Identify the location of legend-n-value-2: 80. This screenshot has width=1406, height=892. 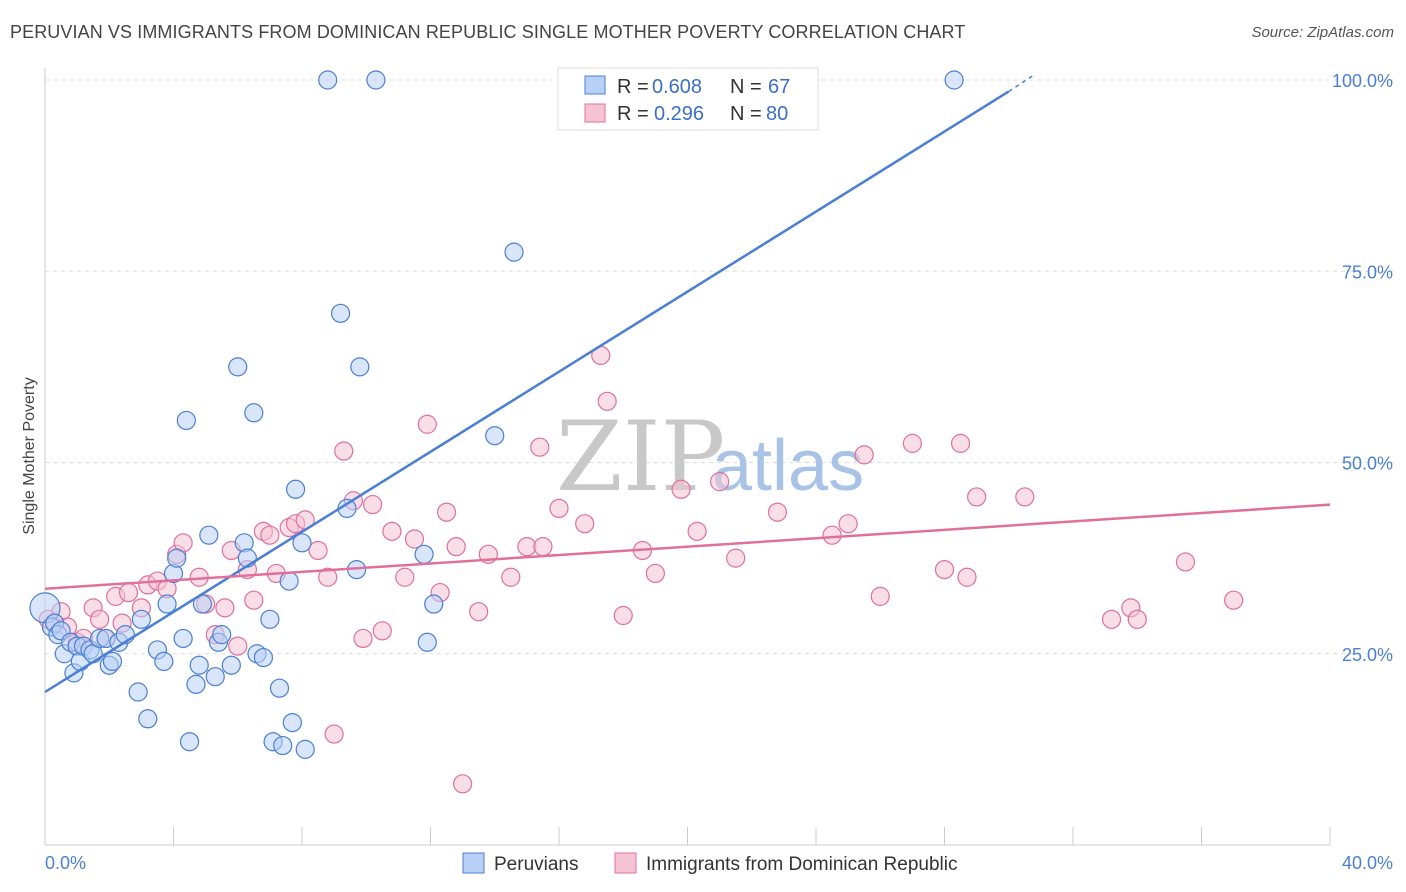
(777, 114).